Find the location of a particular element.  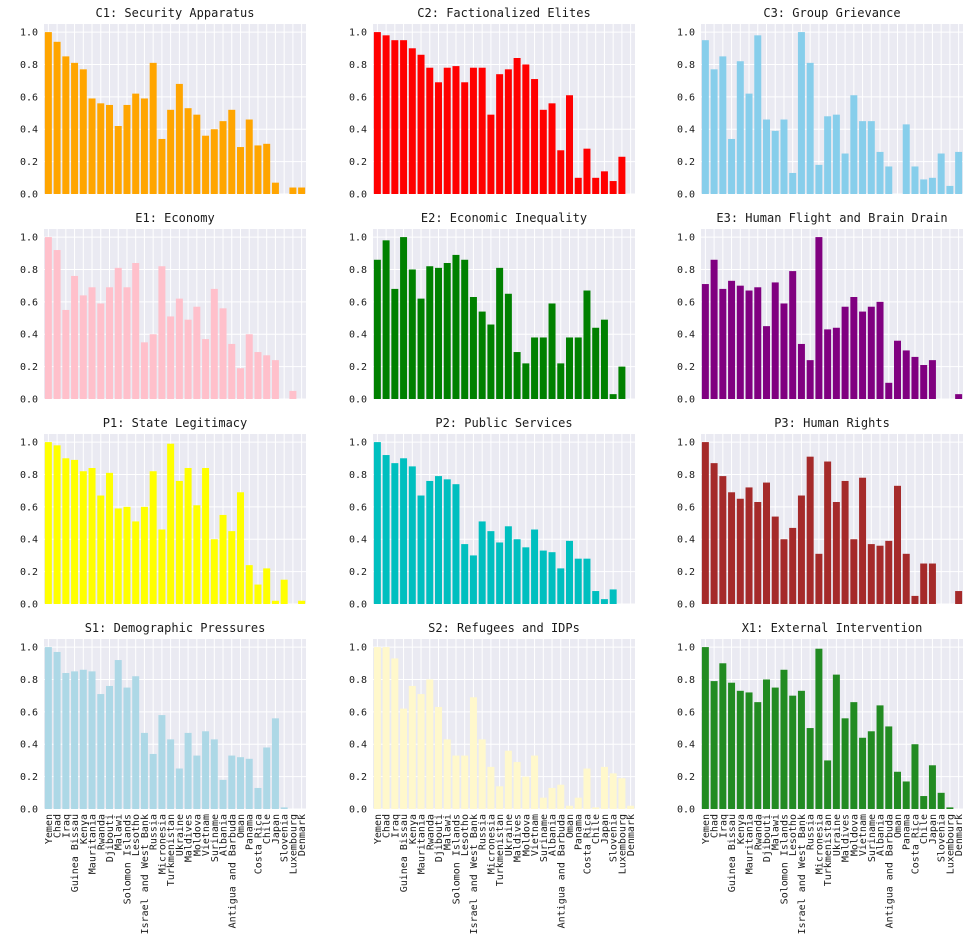

bar-solomon-islands is located at coordinates (456, 544).